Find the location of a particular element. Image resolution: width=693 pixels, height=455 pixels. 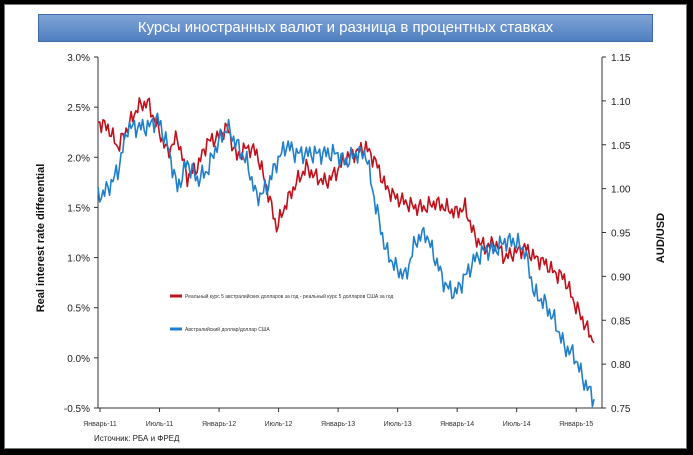

x-tick-label: Январь-14 is located at coordinates (457, 424).